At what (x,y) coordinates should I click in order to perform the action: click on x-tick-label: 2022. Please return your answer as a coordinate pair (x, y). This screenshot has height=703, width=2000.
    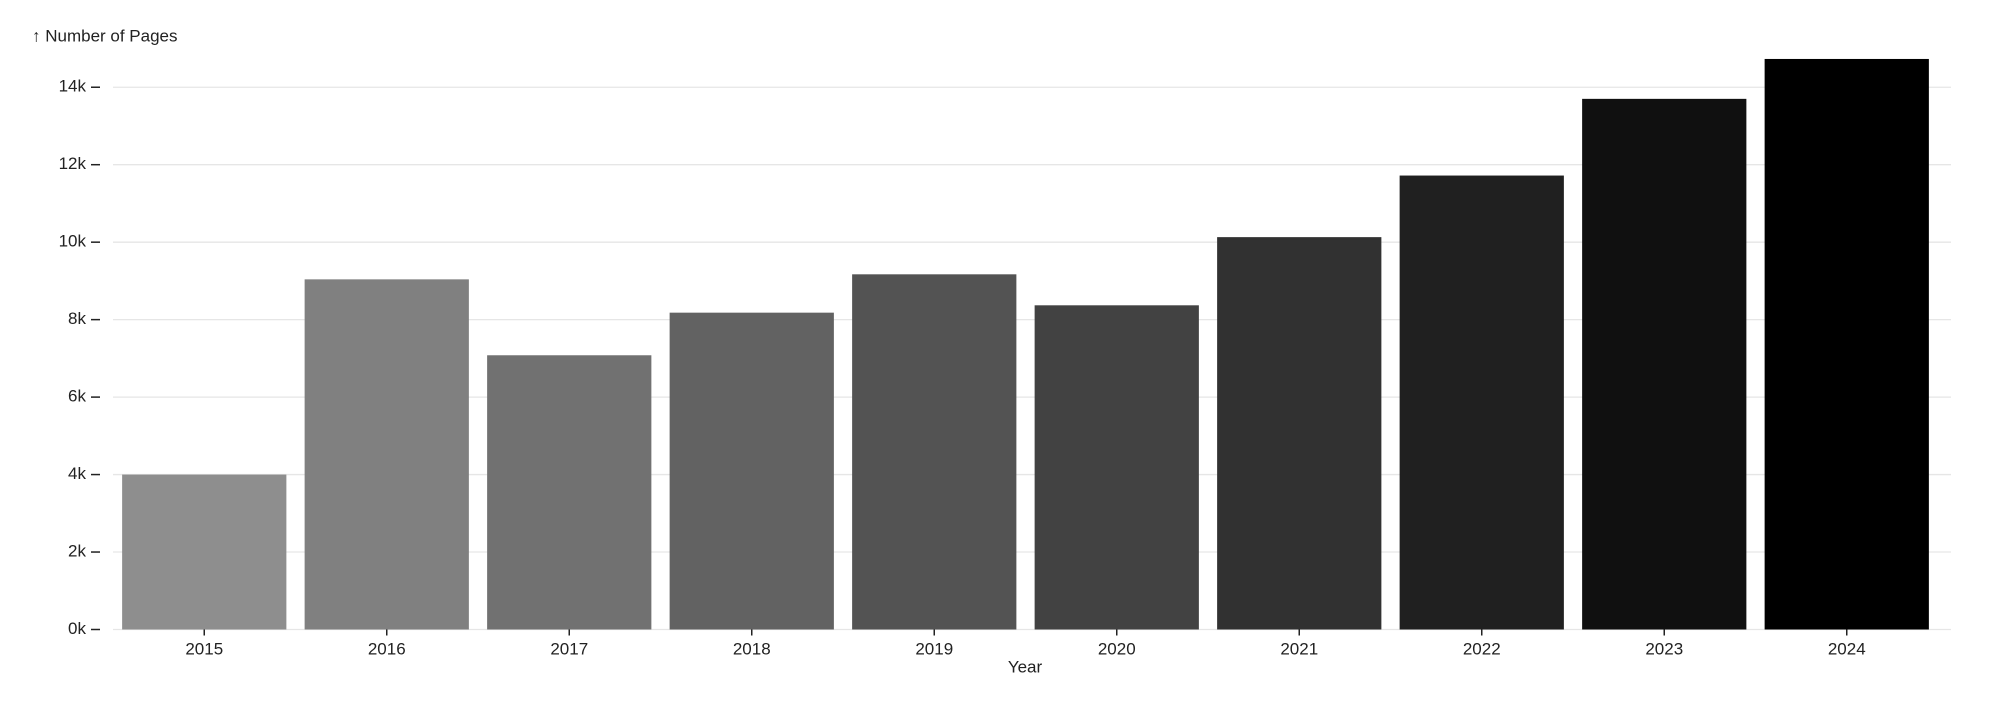
    Looking at the image, I should click on (1482, 648).